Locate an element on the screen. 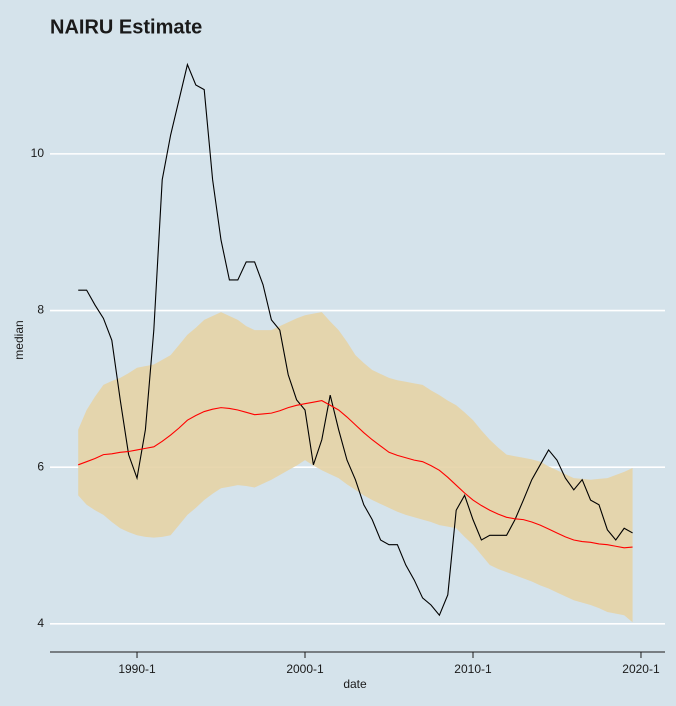 This screenshot has width=676, height=706. y-tick-label: 6 is located at coordinates (40, 466).